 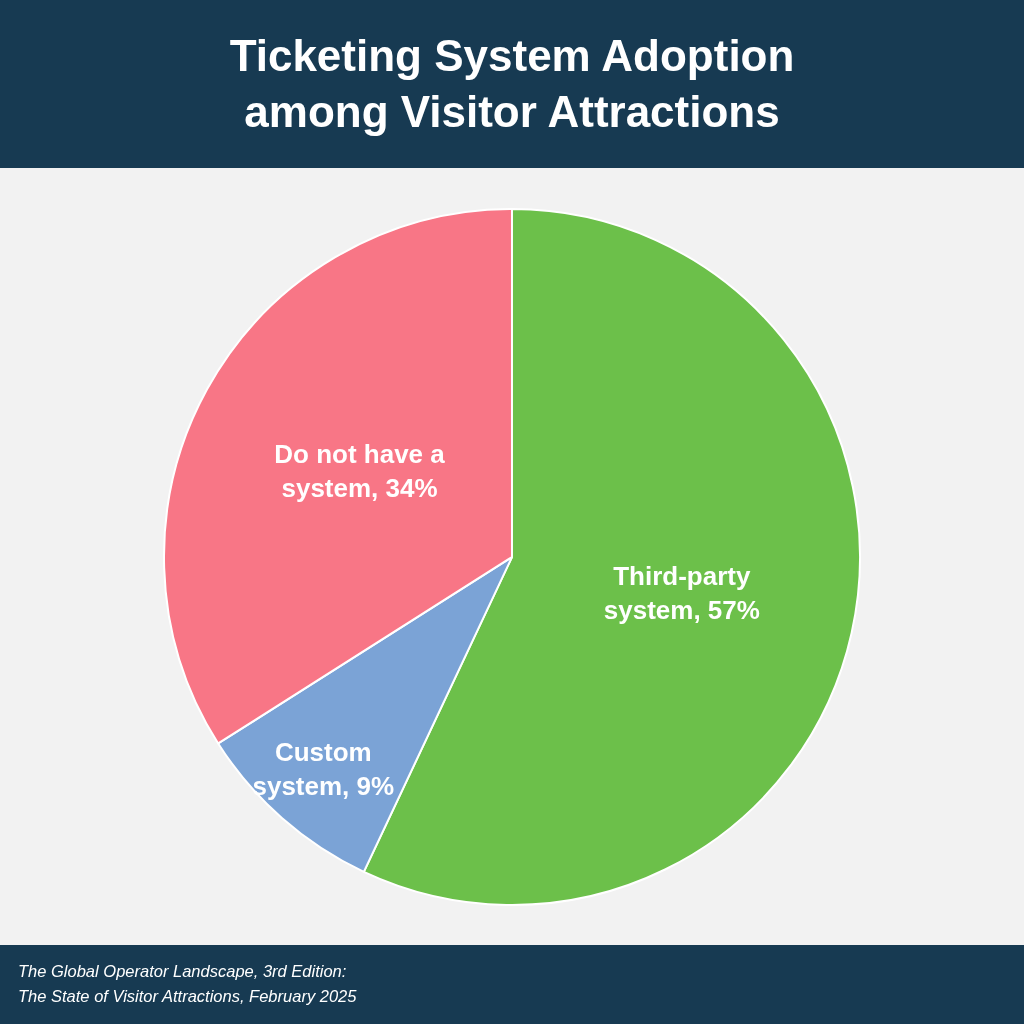 What do you see at coordinates (512, 84) in the screenshot?
I see `chart-title: Ticketing System Adoption among Visitor Attractions` at bounding box center [512, 84].